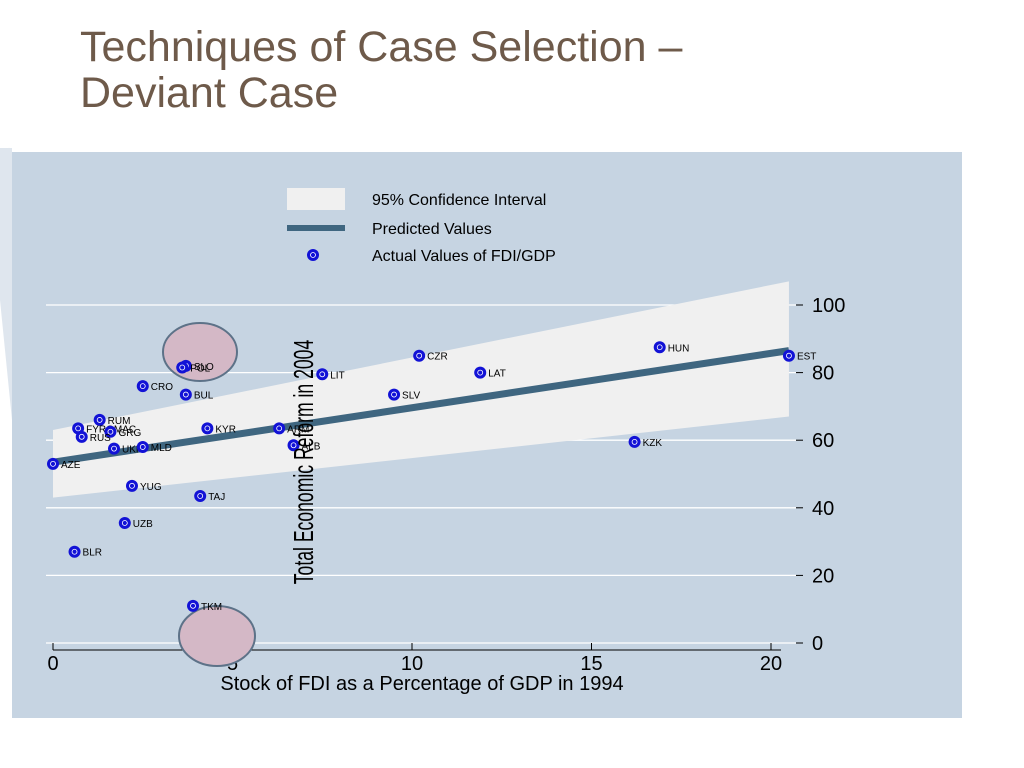 The width and height of the screenshot is (1024, 768). Describe the element at coordinates (204, 396) in the screenshot. I see `point-label-bul: BUL` at that location.